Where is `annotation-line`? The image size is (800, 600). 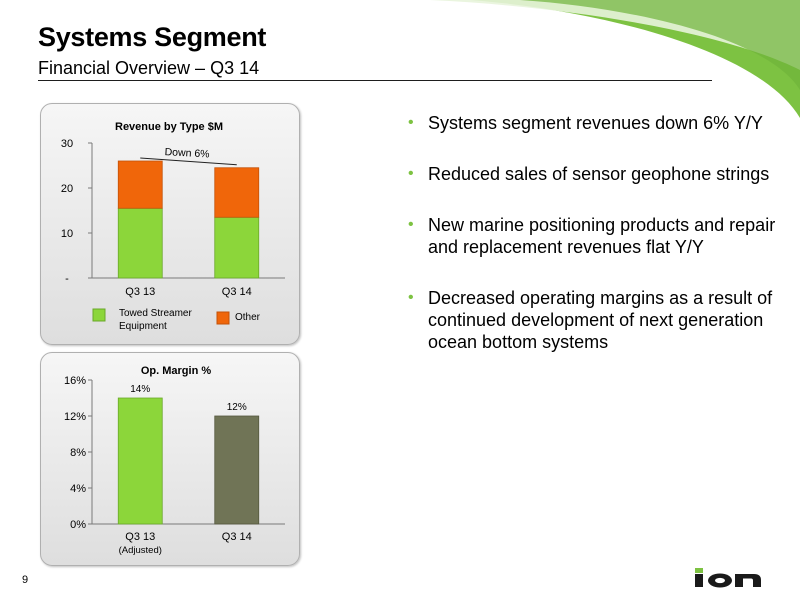 annotation-line is located at coordinates (188, 161).